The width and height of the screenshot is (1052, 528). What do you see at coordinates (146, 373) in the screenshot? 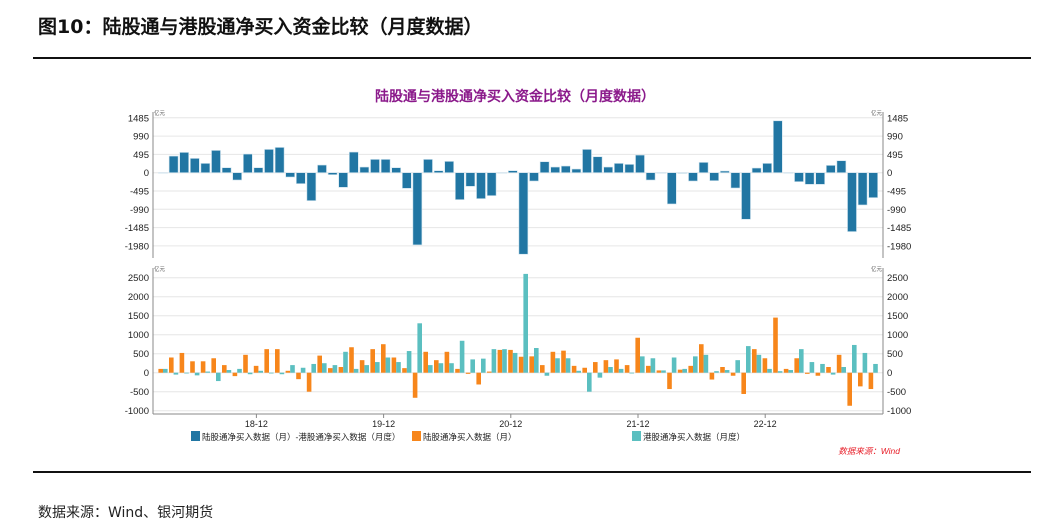
I see `y-tick-left: 0` at bounding box center [146, 373].